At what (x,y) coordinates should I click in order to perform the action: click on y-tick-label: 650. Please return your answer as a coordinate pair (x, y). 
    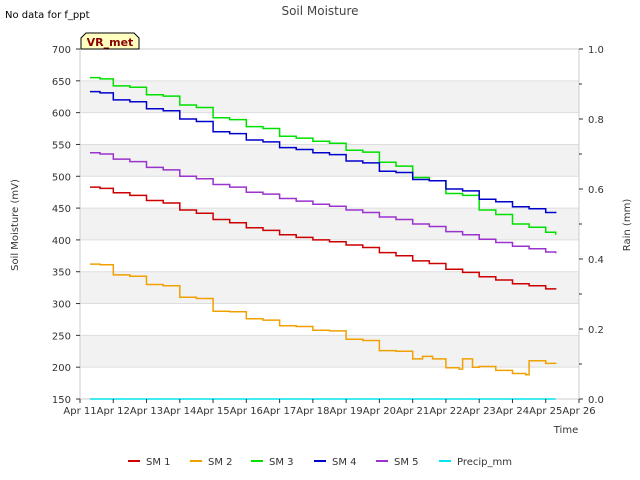
    Looking at the image, I should click on (61, 82).